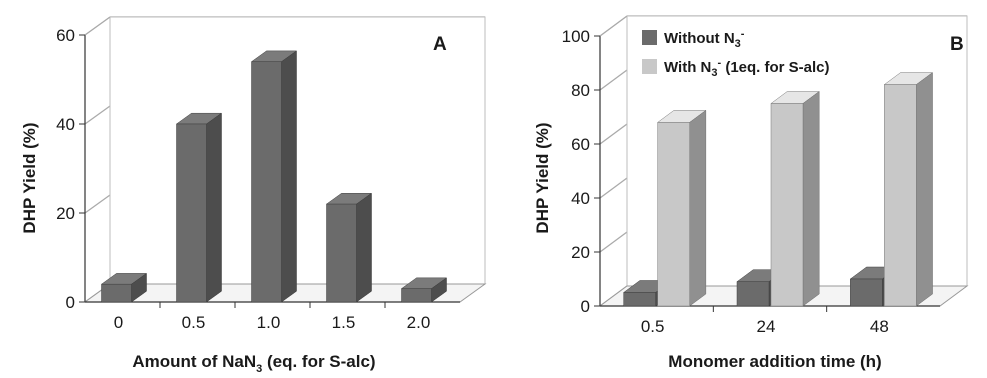  I want to click on legend-without-sub: 3, so click(738, 44).